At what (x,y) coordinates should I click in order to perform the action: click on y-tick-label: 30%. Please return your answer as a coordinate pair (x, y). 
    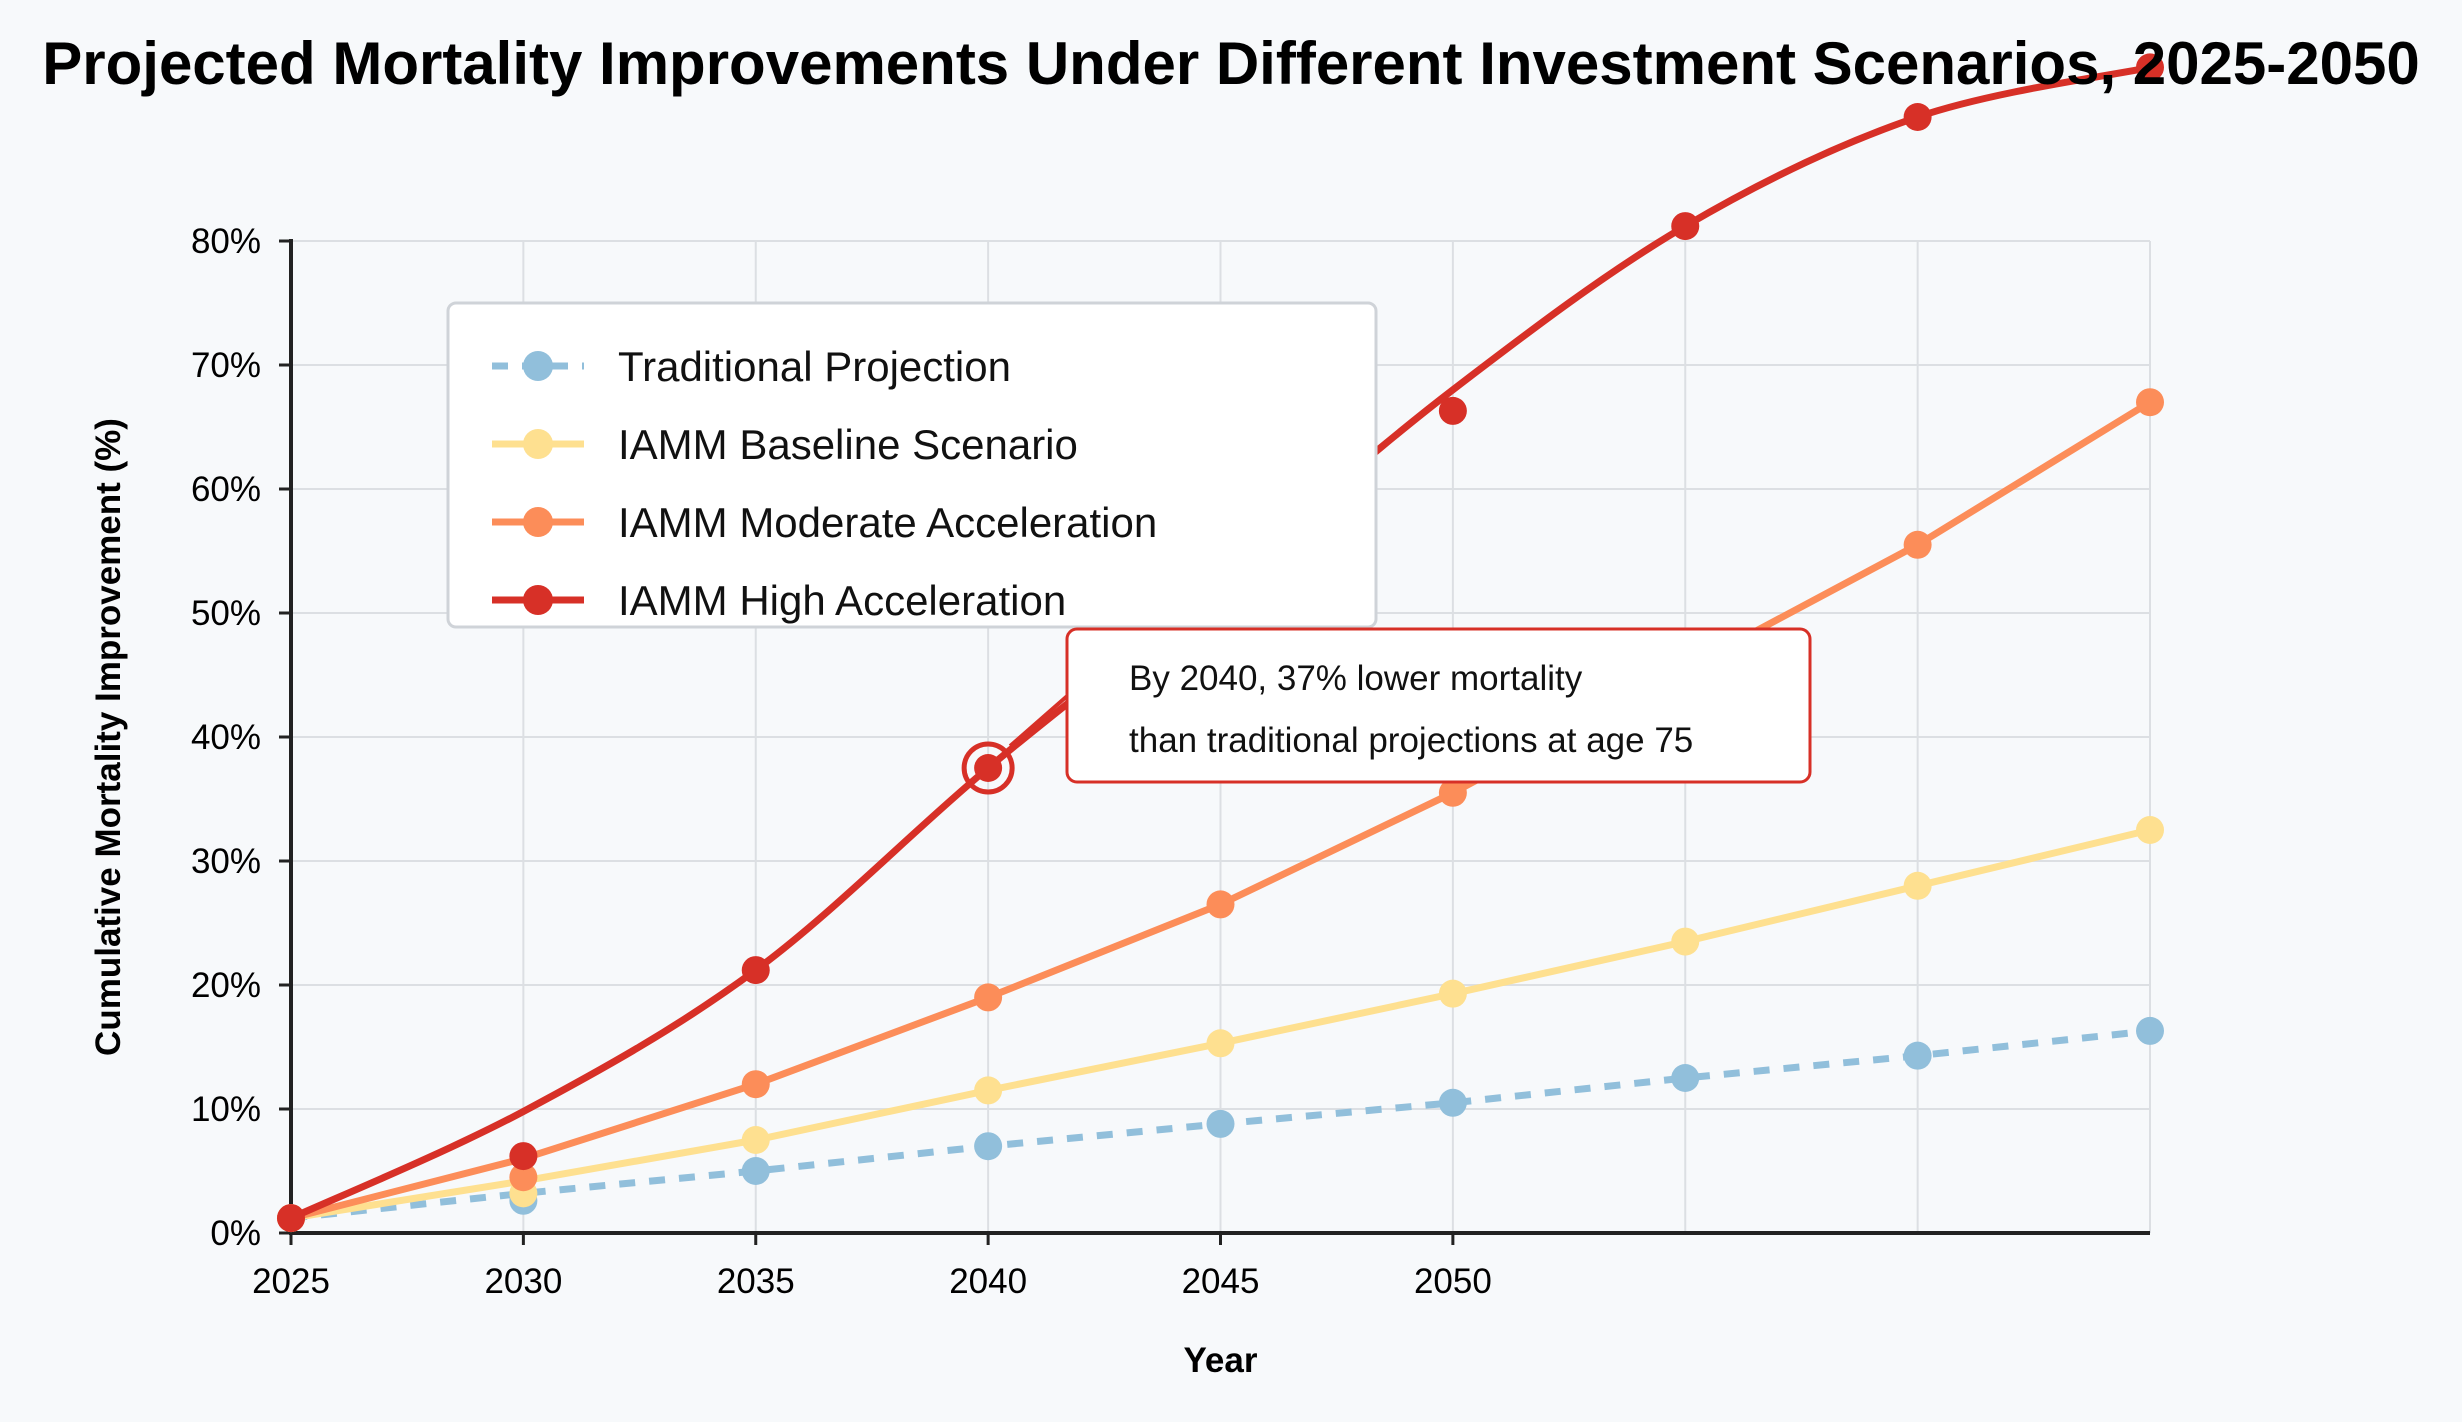
    Looking at the image, I should click on (226, 861).